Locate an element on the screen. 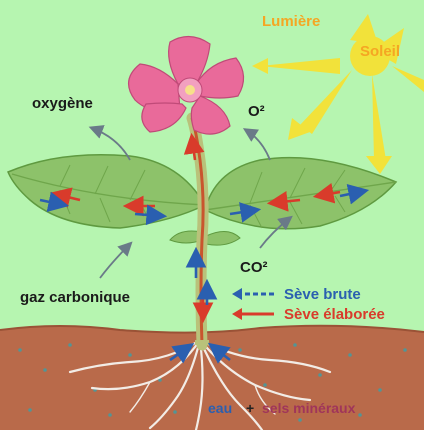 The height and width of the screenshot is (430, 424). soleil-label: Soleil is located at coordinates (380, 51).